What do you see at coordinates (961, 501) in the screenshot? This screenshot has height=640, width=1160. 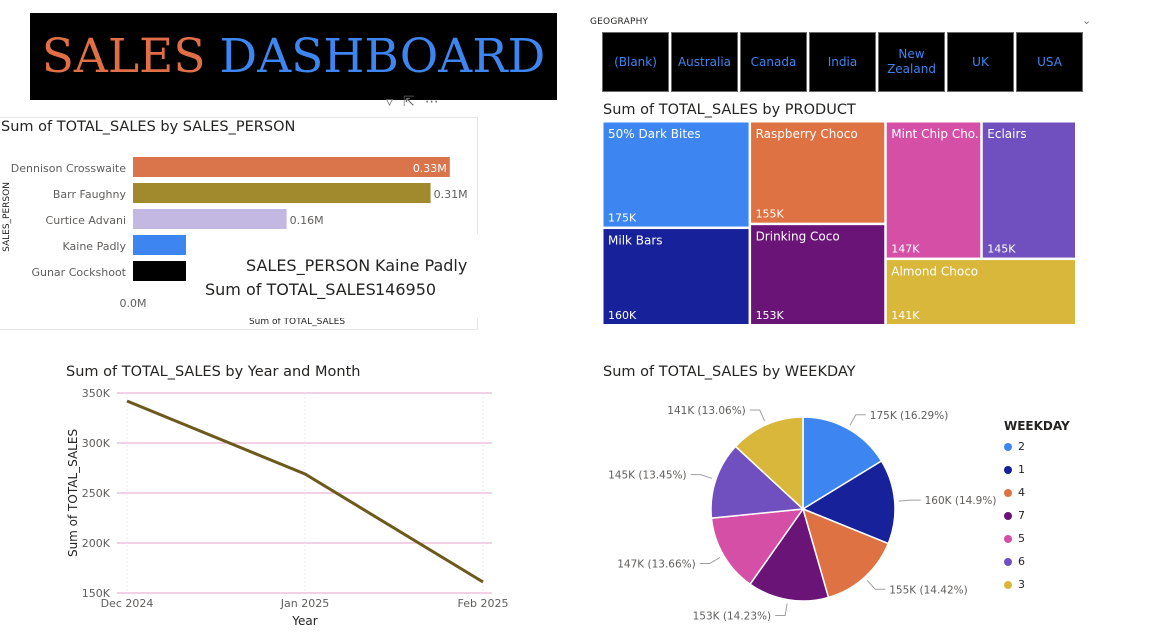 I see `pie-data-label: 160K (14.9%)` at bounding box center [961, 501].